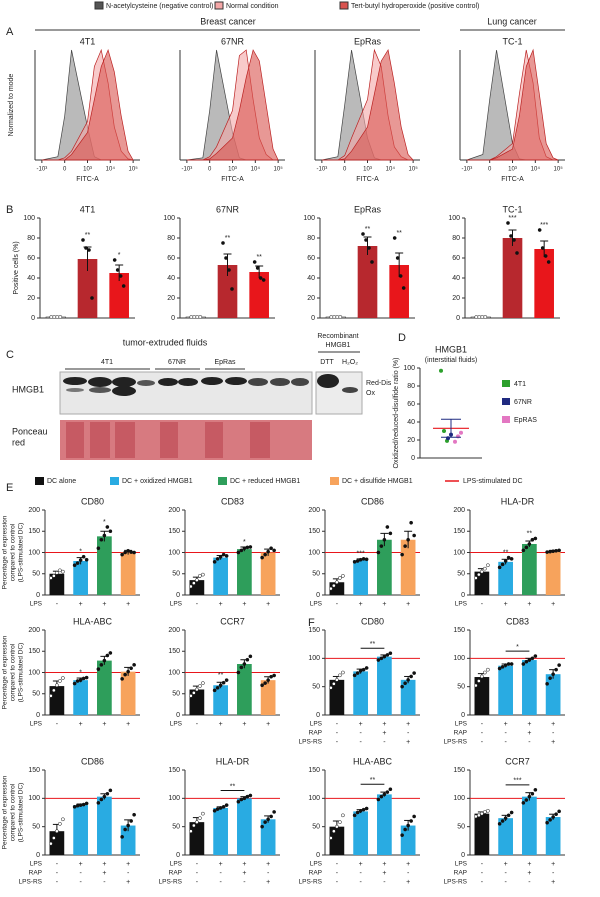 Image resolution: width=600 pixels, height=897 pixels. What do you see at coordinates (517, 781) in the screenshot?
I see `significance: ***` at bounding box center [517, 781].